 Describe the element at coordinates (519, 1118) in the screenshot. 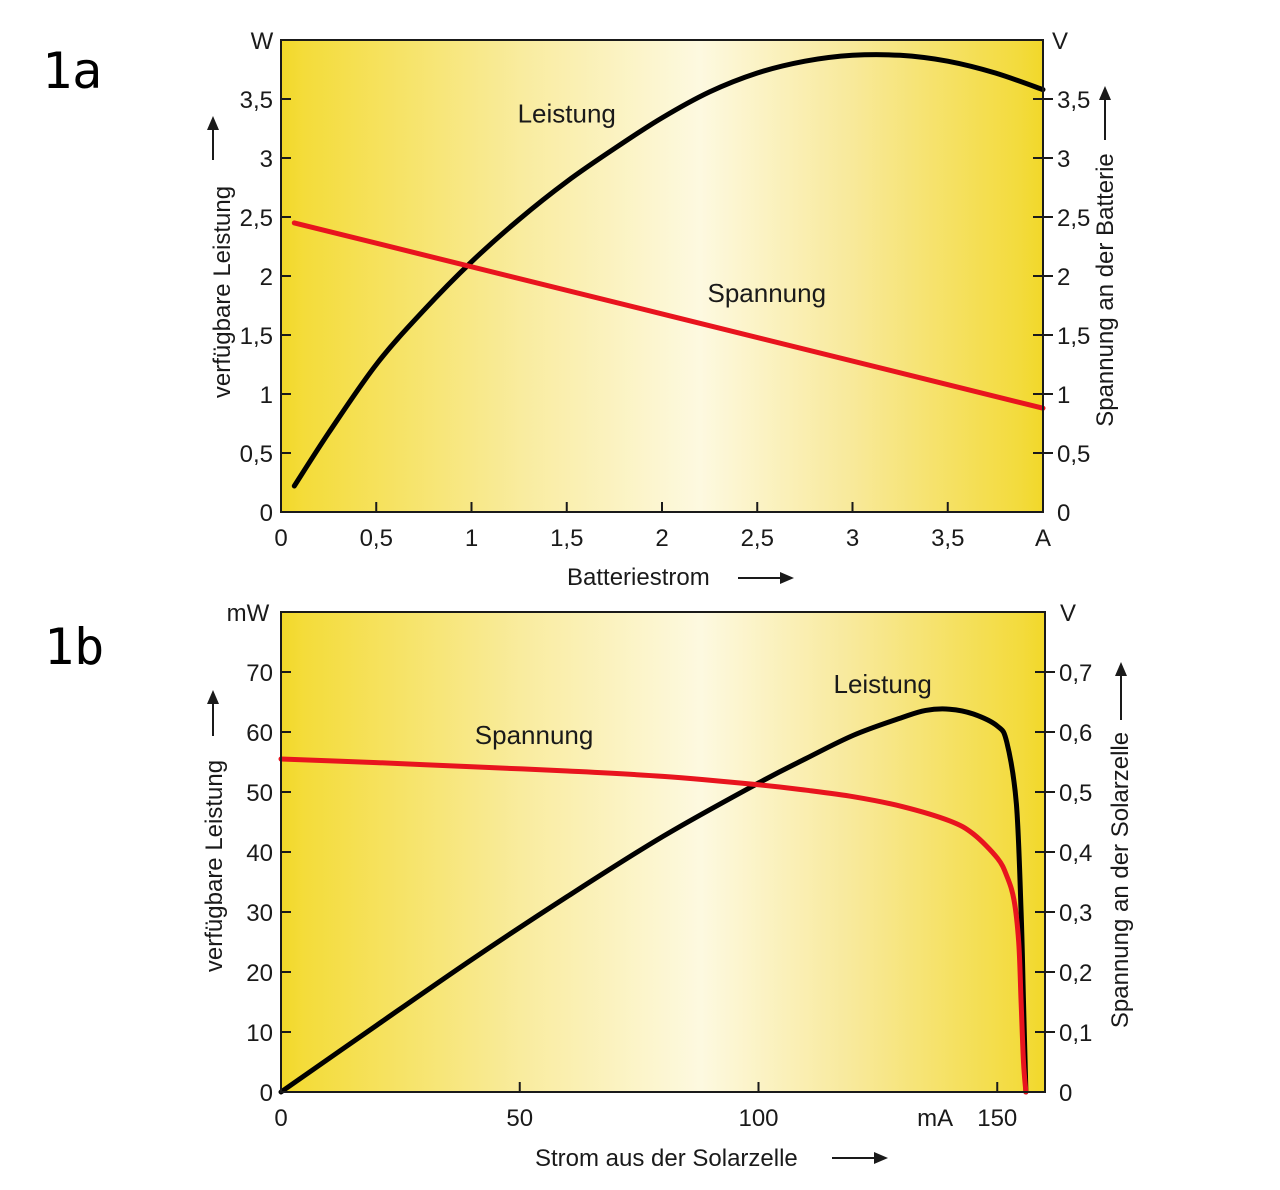

I see `x-tick-label: 50` at that location.